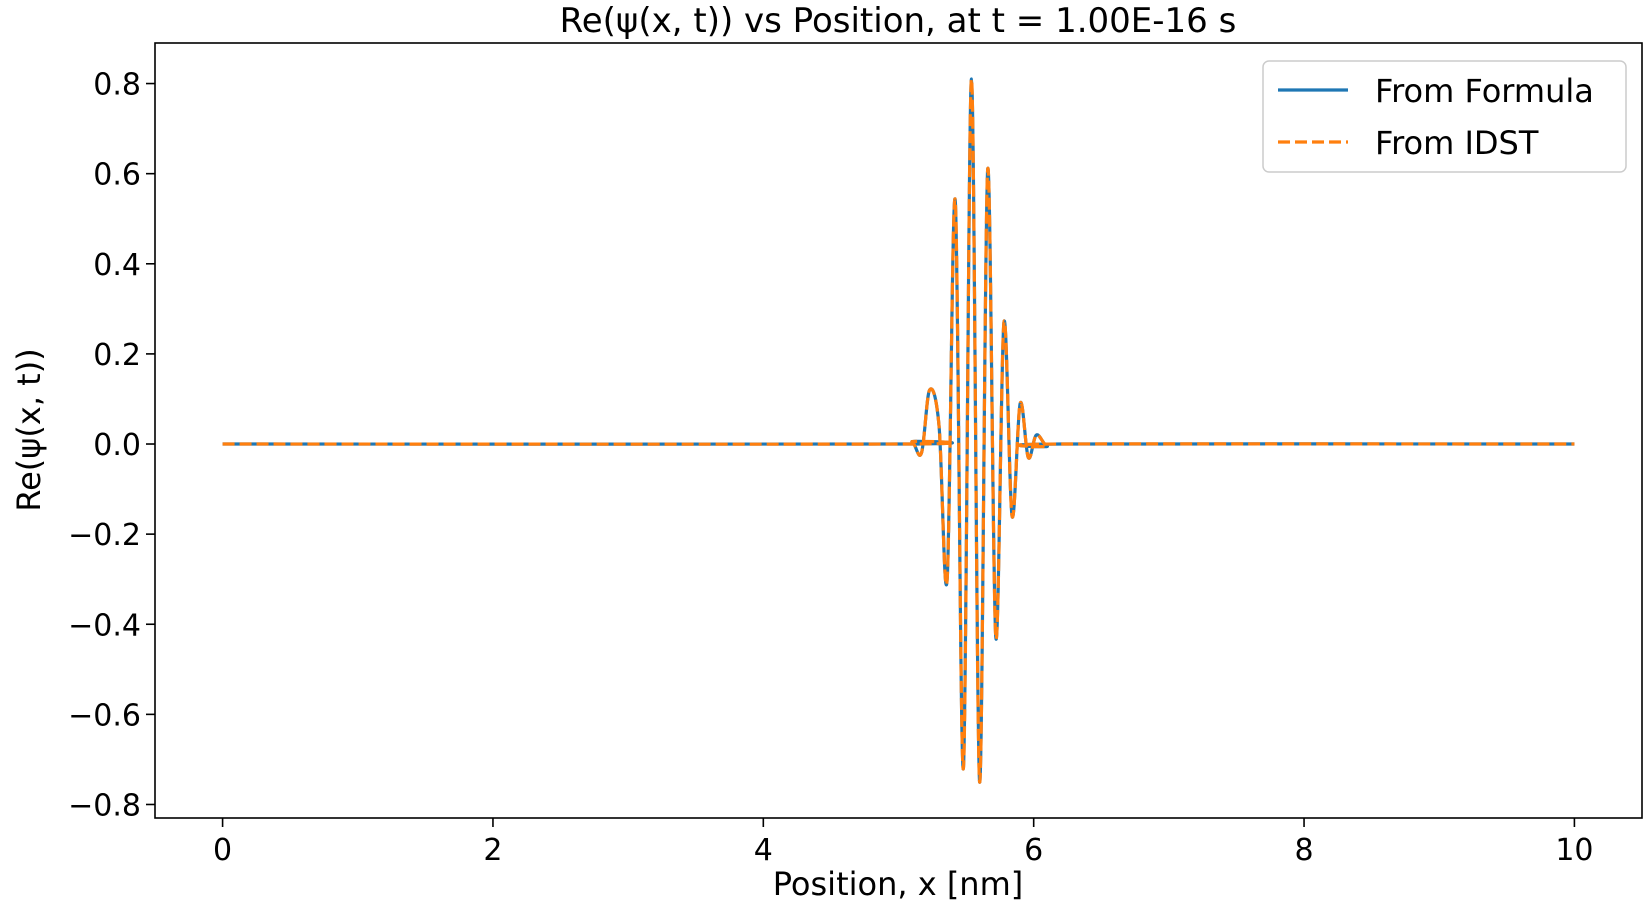  I want to click on legend-label-idst: From IDST, so click(1457, 143).